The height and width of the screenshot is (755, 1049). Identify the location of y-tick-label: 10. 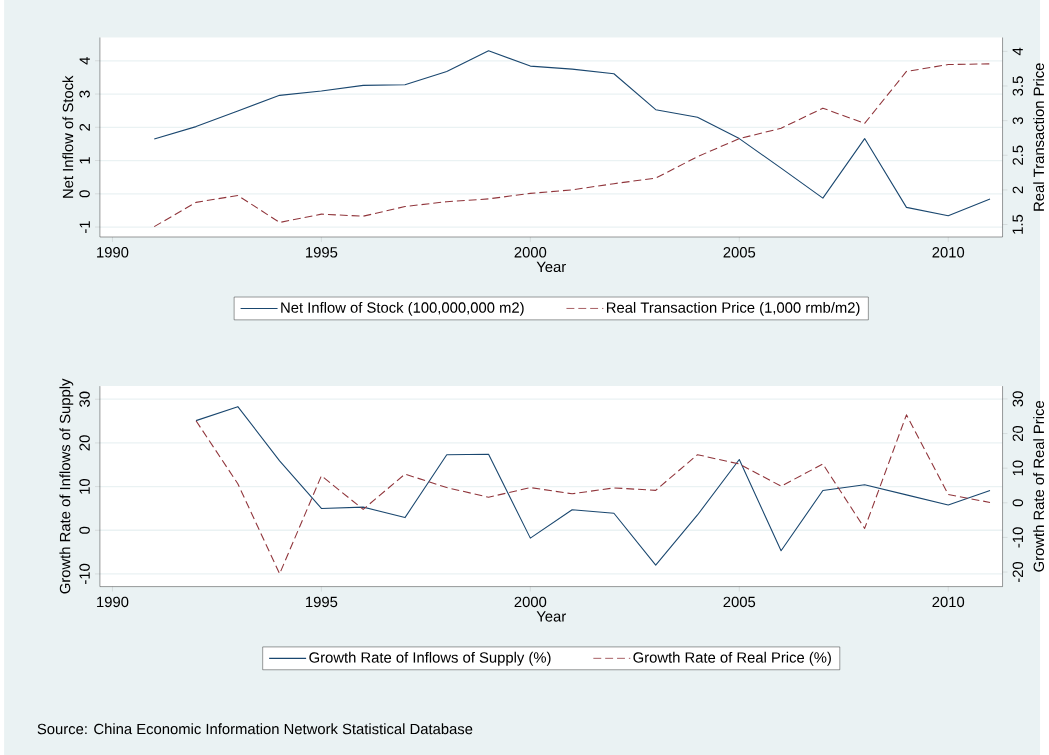
(84, 486).